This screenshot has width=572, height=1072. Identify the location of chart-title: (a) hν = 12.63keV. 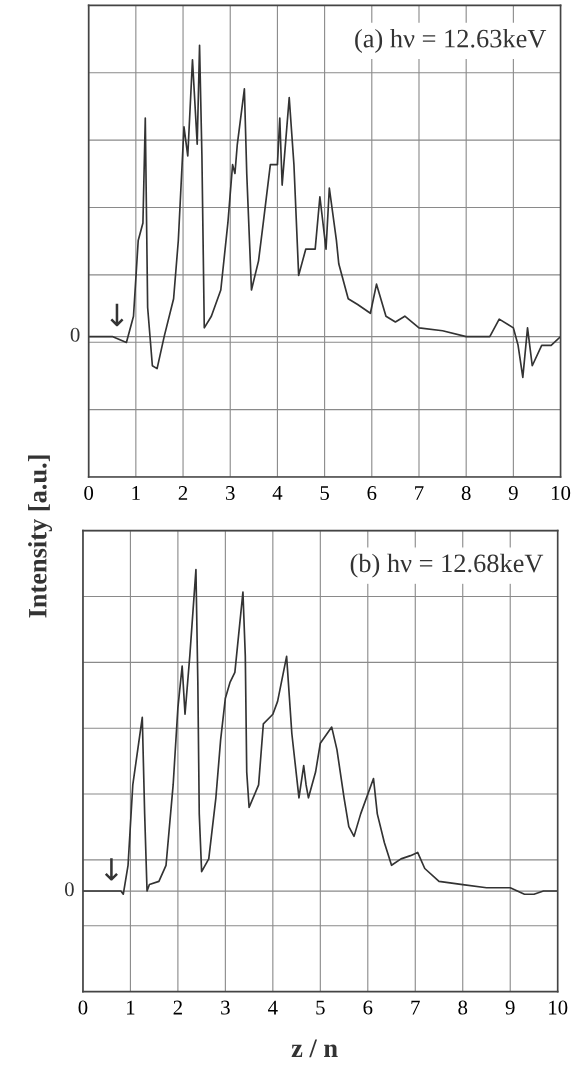
(451, 40).